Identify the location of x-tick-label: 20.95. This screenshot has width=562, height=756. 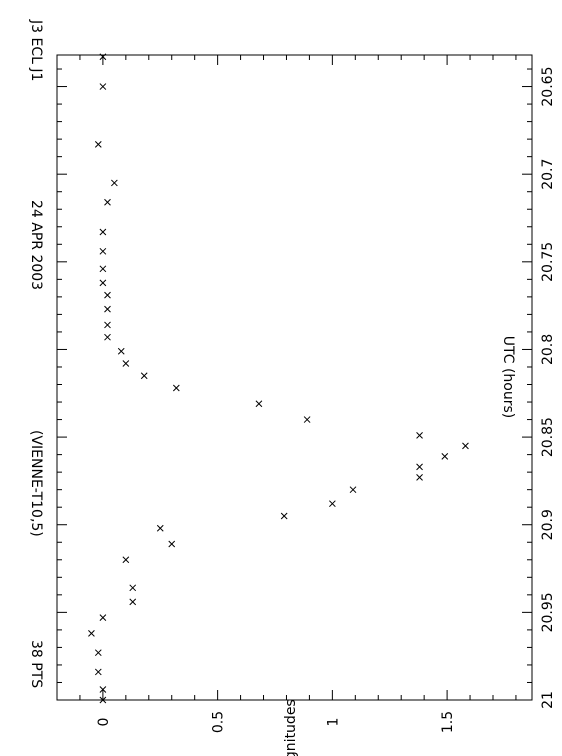
(548, 612).